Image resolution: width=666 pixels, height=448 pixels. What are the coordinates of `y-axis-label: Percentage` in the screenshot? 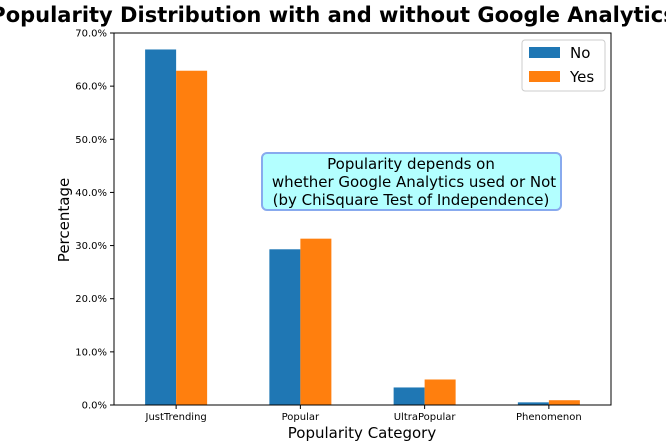 It's located at (64, 220).